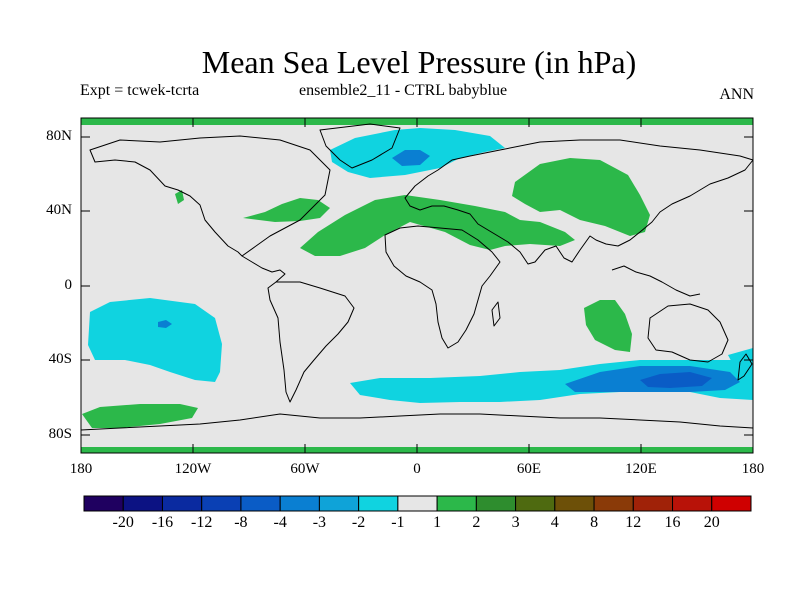 This screenshot has width=800, height=600. What do you see at coordinates (162, 522) in the screenshot?
I see `colorbar-label: -16` at bounding box center [162, 522].